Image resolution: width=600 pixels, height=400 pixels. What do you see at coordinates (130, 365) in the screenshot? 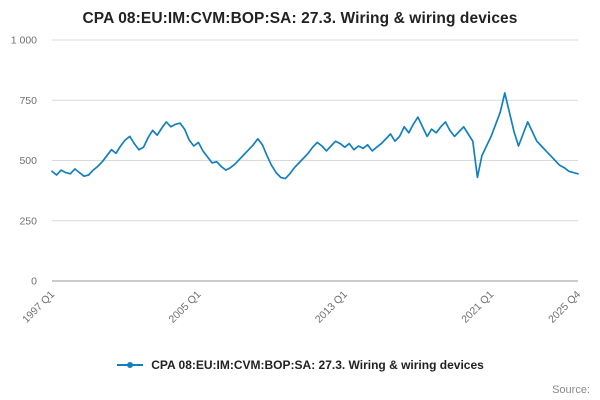
I see `legend-line-marker-icon` at bounding box center [130, 365].